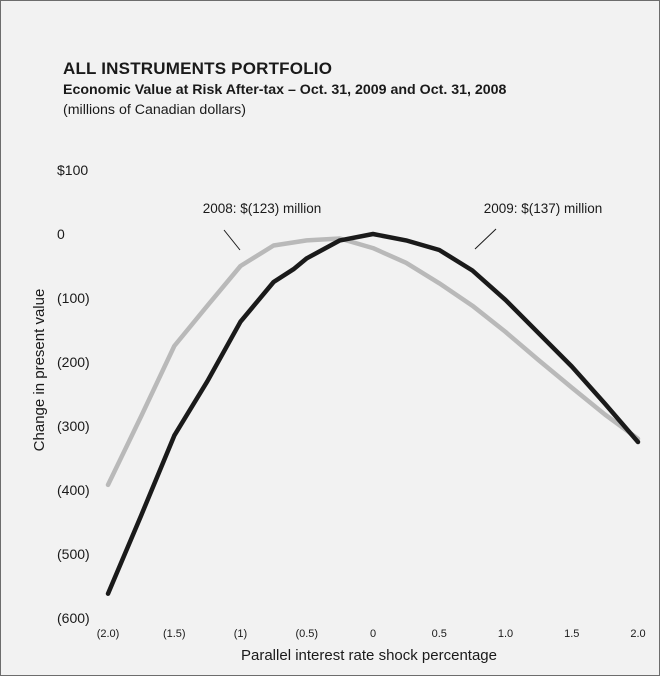  What do you see at coordinates (505, 634) in the screenshot?
I see `x-tick-label: 1.0` at bounding box center [505, 634].